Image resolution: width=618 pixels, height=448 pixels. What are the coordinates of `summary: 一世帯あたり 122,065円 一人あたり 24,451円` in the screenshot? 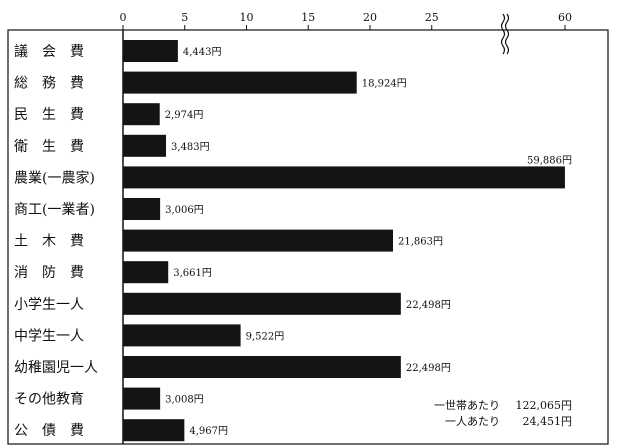 It's located at (503, 413).